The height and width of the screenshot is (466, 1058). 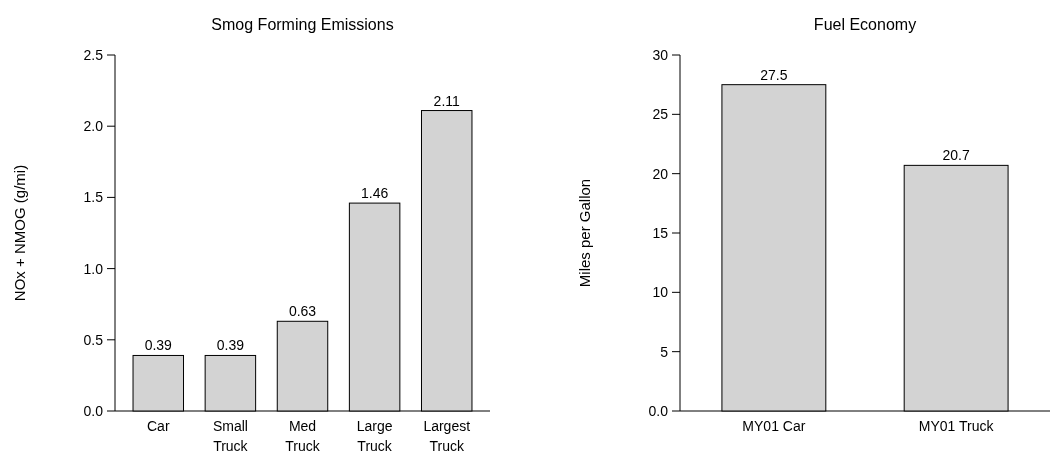 I want to click on chart-title: Fuel Economy, so click(x=865, y=24).